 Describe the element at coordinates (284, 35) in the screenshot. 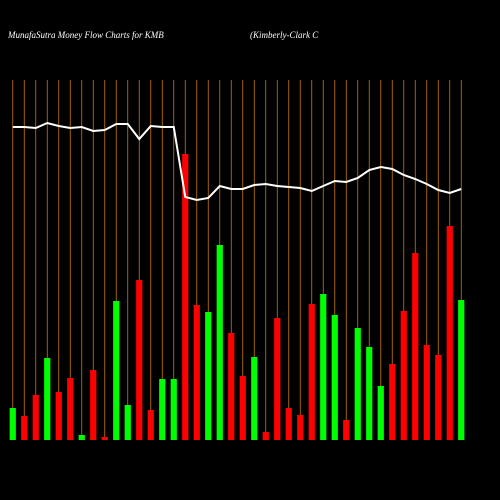

I see `chart-subtitle: (Kimberly-Clark C` at that location.